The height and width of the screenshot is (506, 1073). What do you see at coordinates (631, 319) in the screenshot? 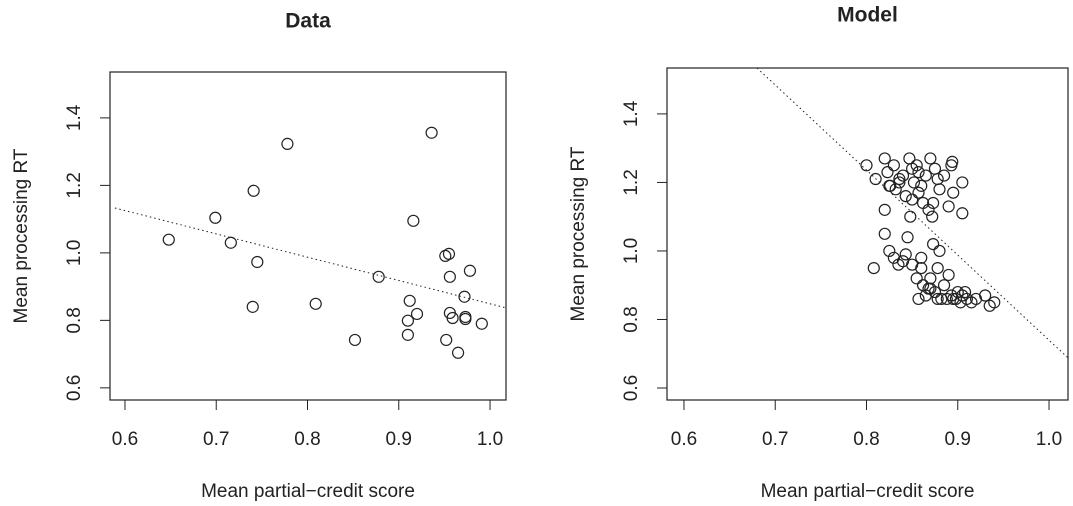
I see `y-tick-label: 0.8` at bounding box center [631, 319].